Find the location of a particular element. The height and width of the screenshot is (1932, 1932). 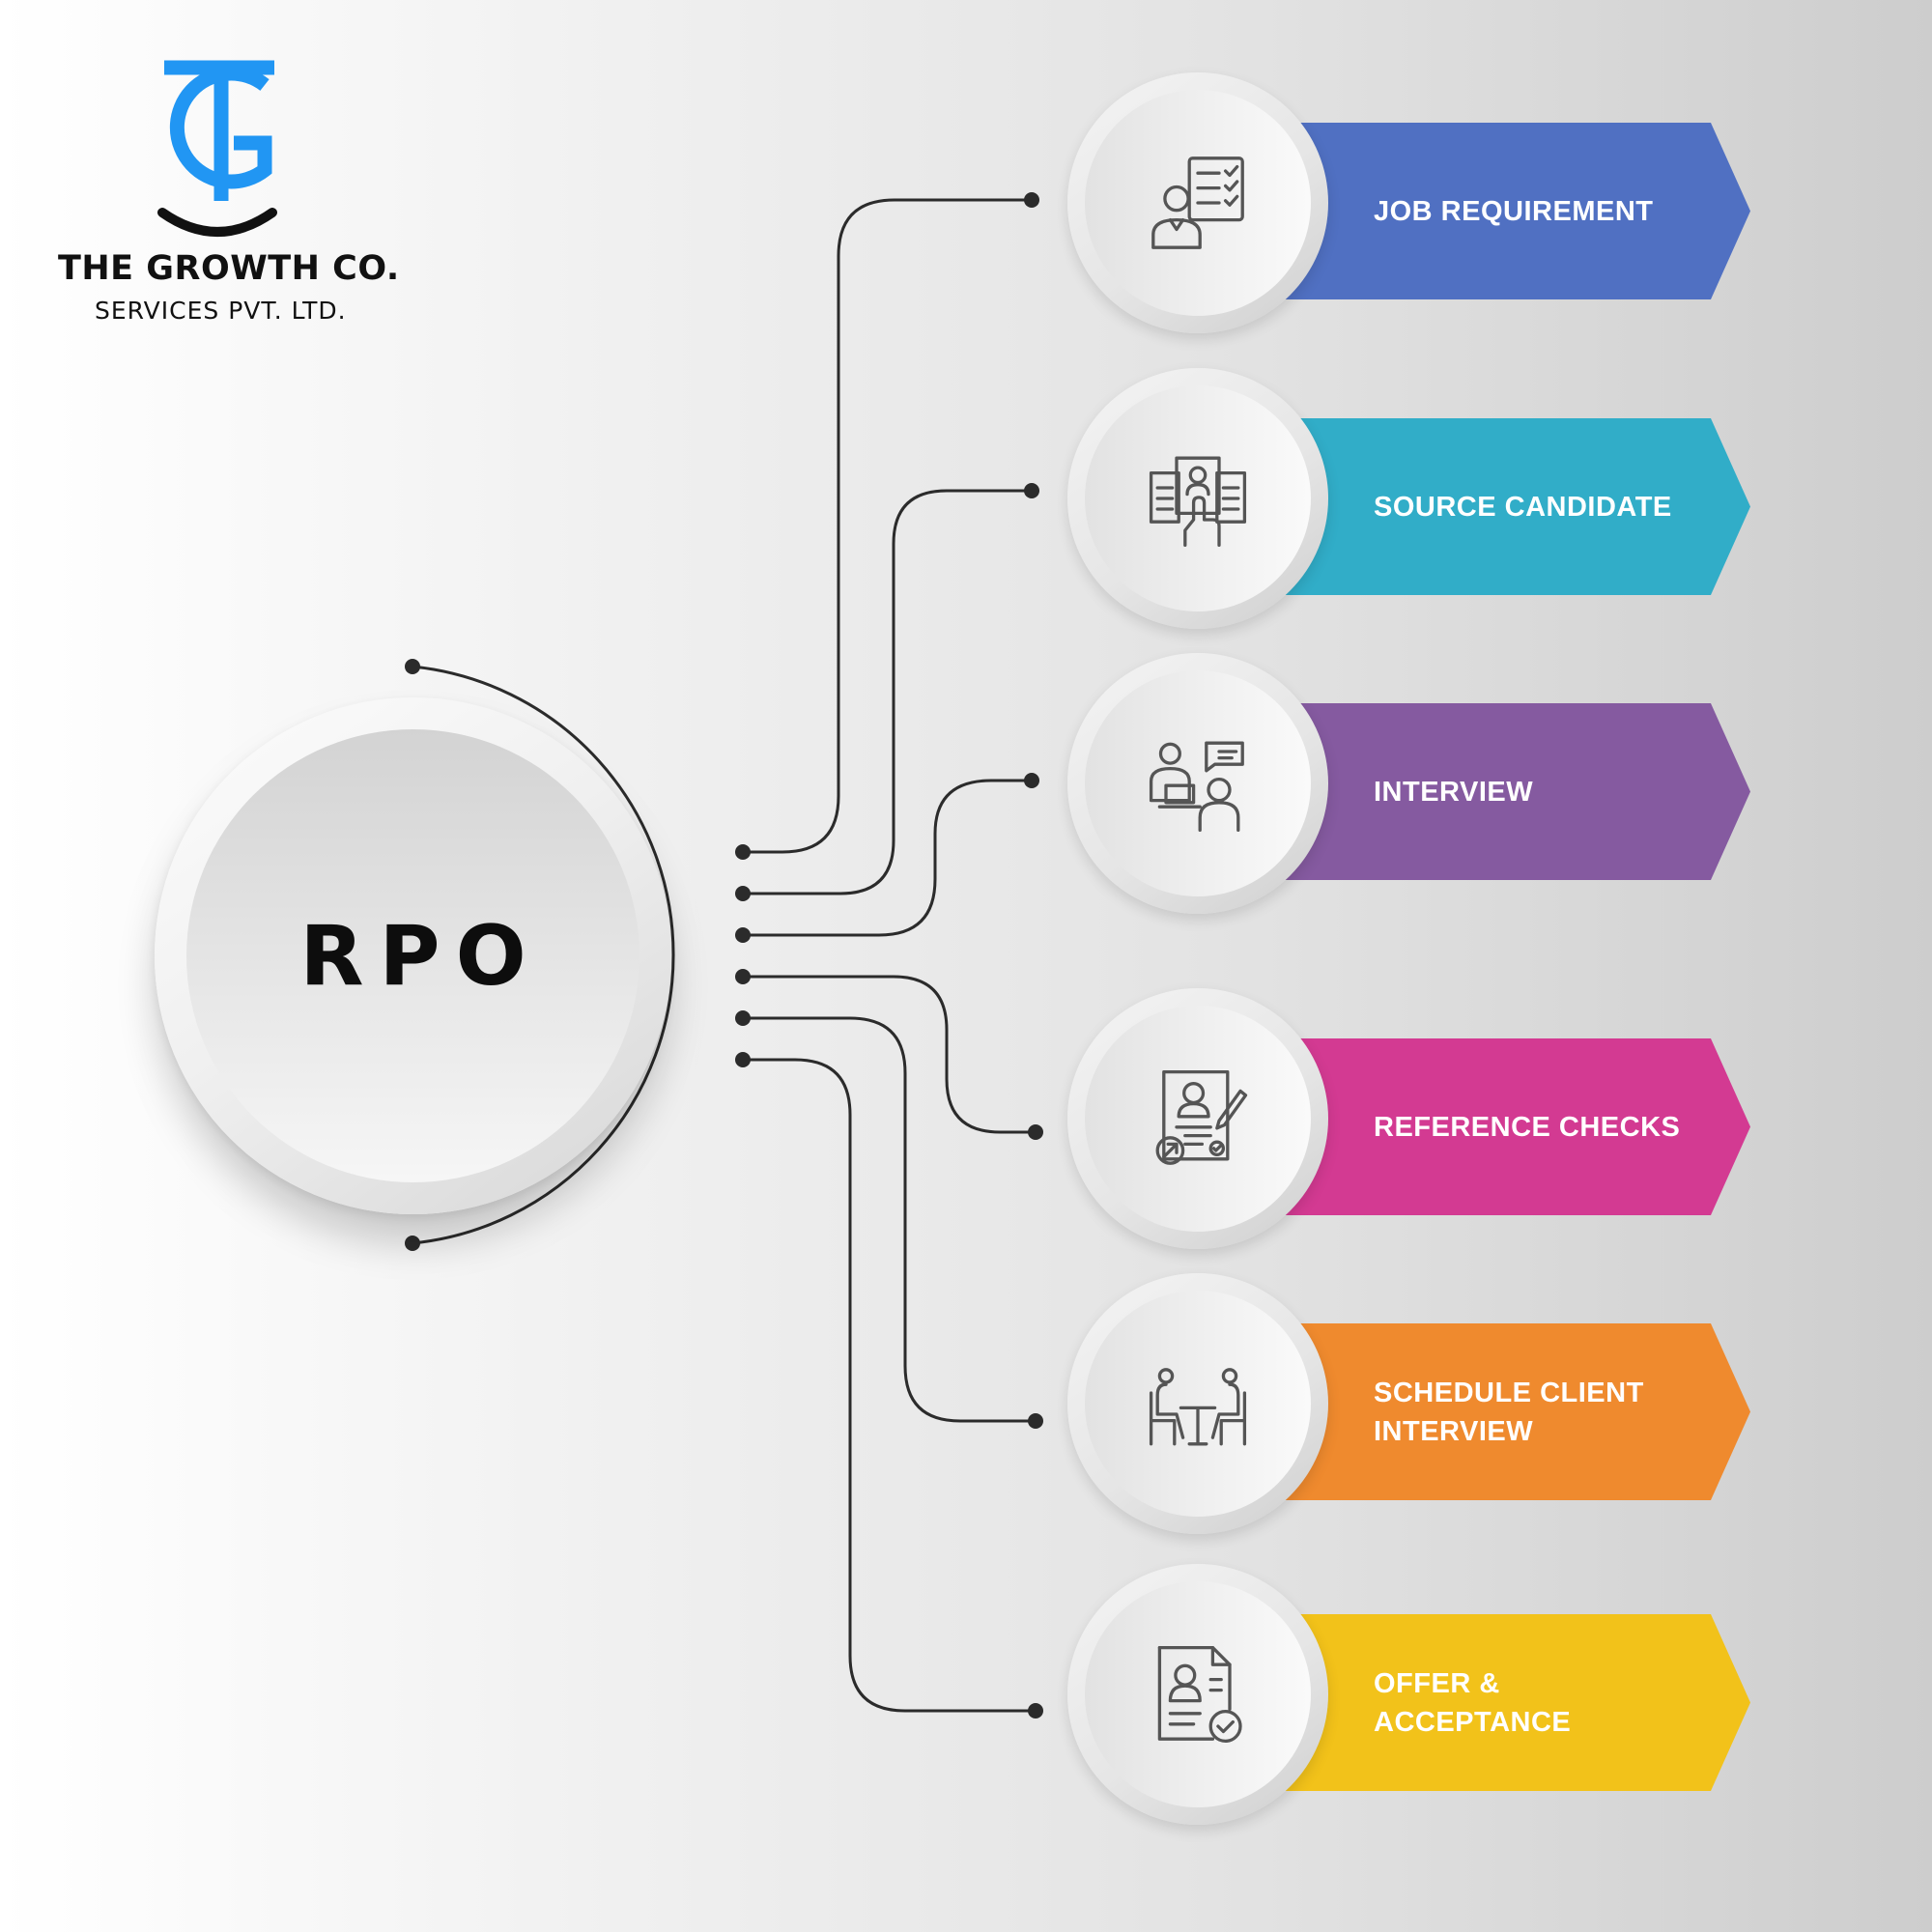

step-arrow-source-candidate: SOURCE CANDIDATE is located at coordinates (1512, 506).